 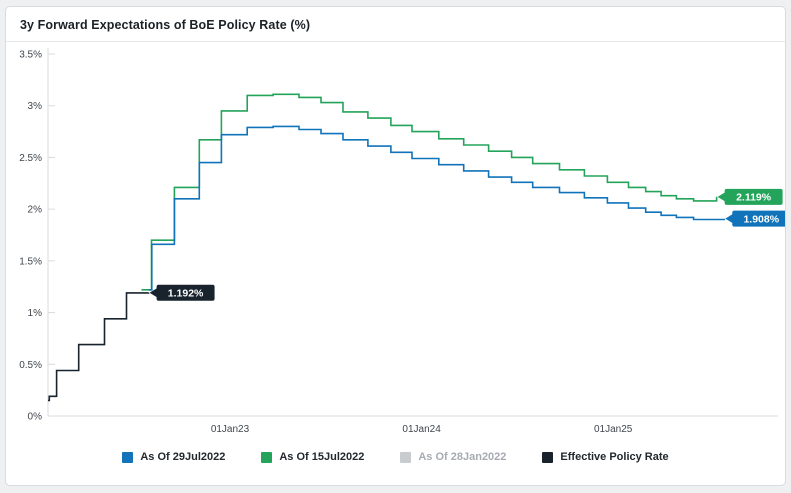 I want to click on legend-swatch-gray-icon, so click(x=406, y=457).